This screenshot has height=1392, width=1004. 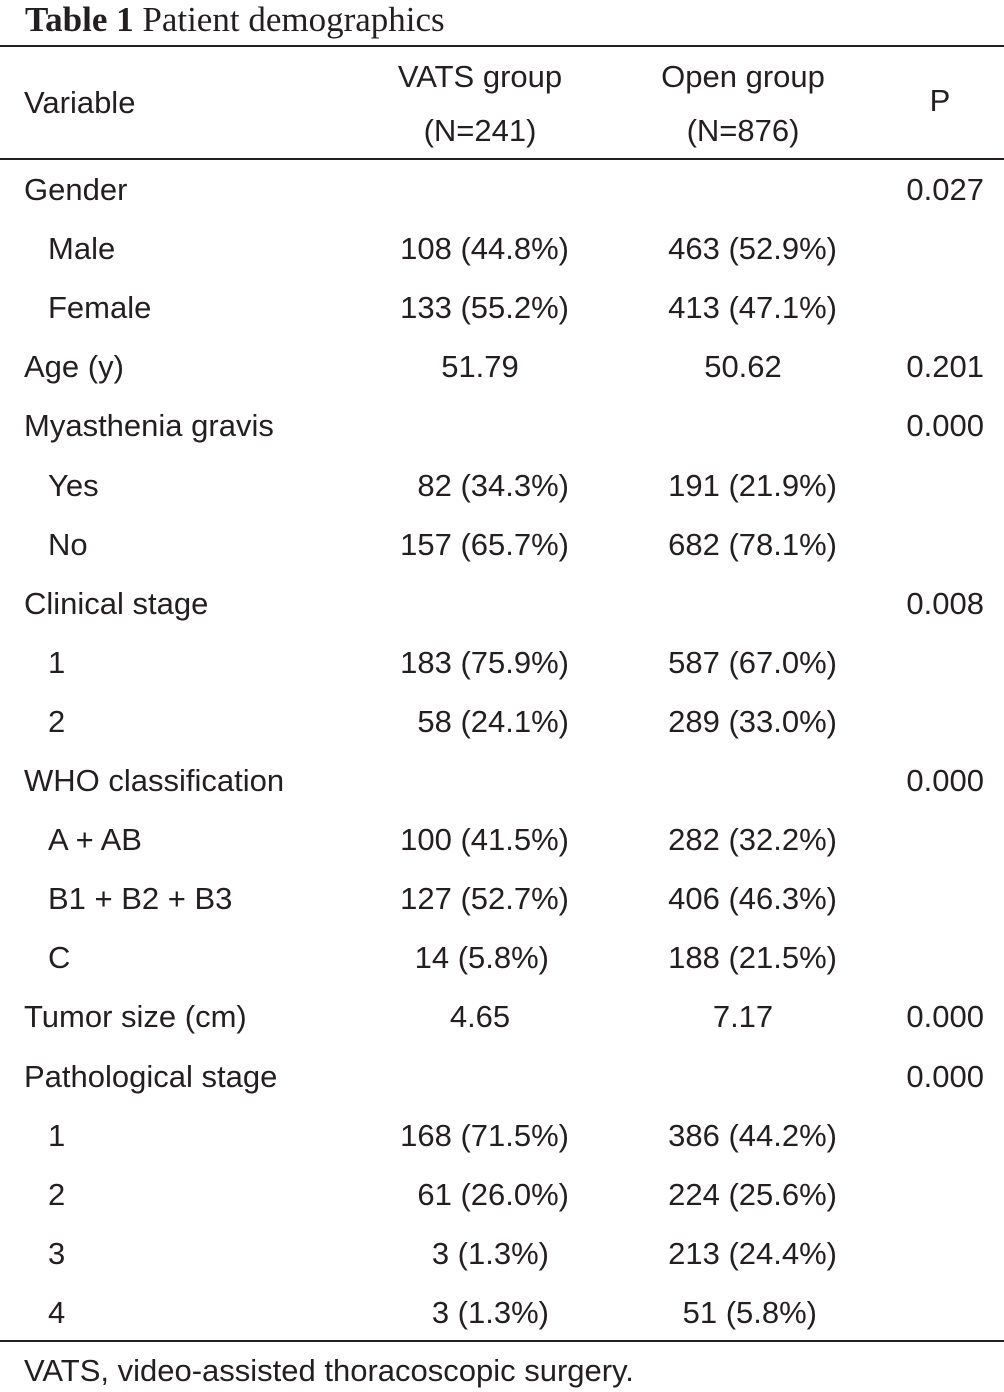 I want to click on row-variable: Clinical stage, so click(x=116, y=603).